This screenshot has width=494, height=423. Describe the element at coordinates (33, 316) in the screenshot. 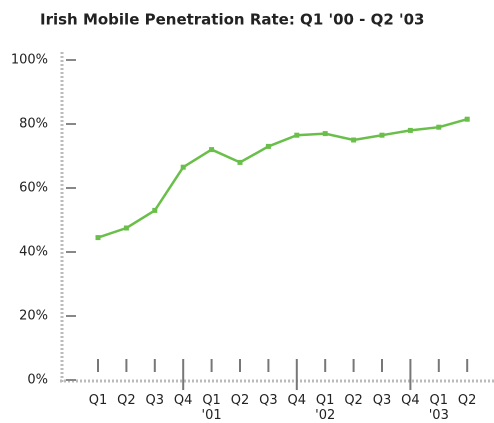

I see `y-tick-label: 20%` at that location.